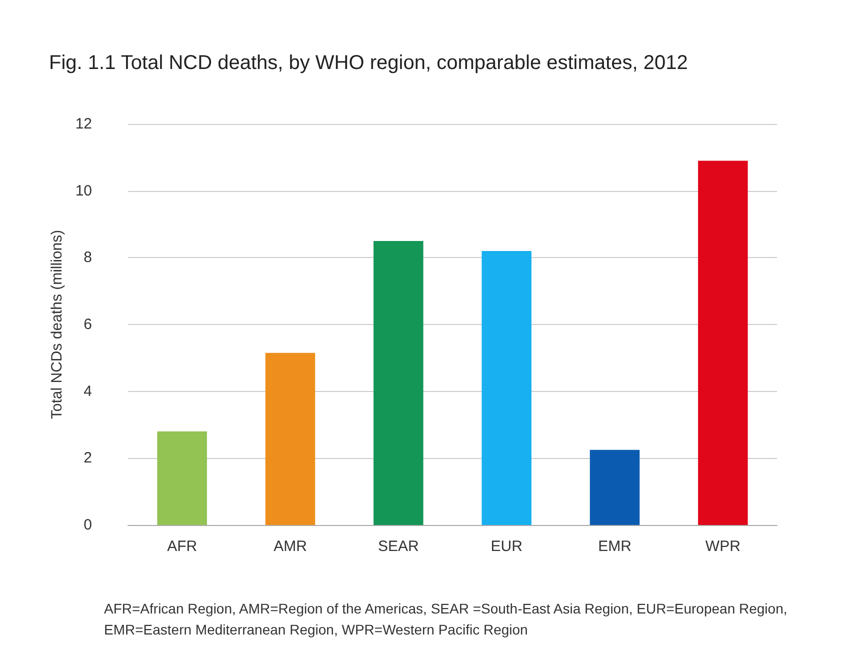  What do you see at coordinates (88, 391) in the screenshot?
I see `y-tick-label: 4` at bounding box center [88, 391].